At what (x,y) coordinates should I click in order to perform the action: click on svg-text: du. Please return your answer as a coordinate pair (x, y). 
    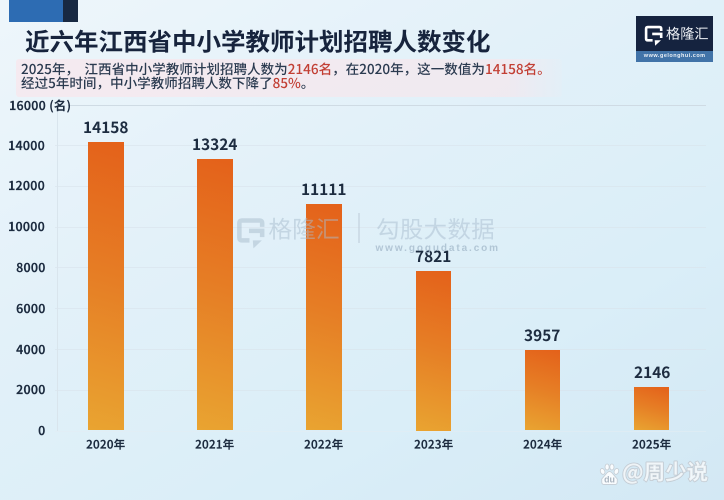
    Looking at the image, I should click on (609, 479).